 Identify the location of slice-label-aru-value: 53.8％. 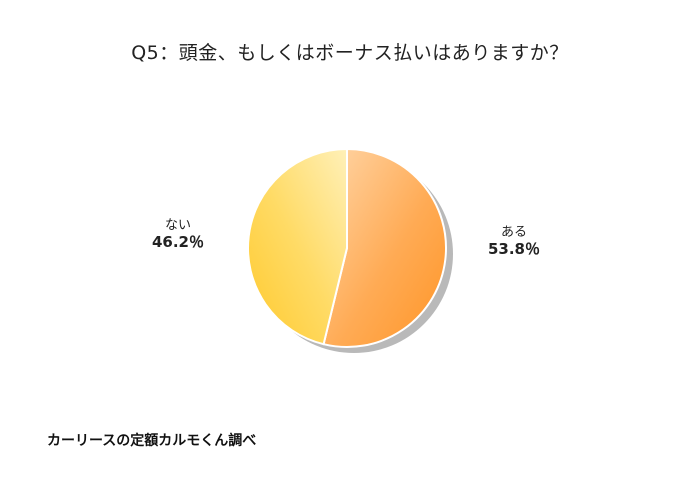
(513, 248).